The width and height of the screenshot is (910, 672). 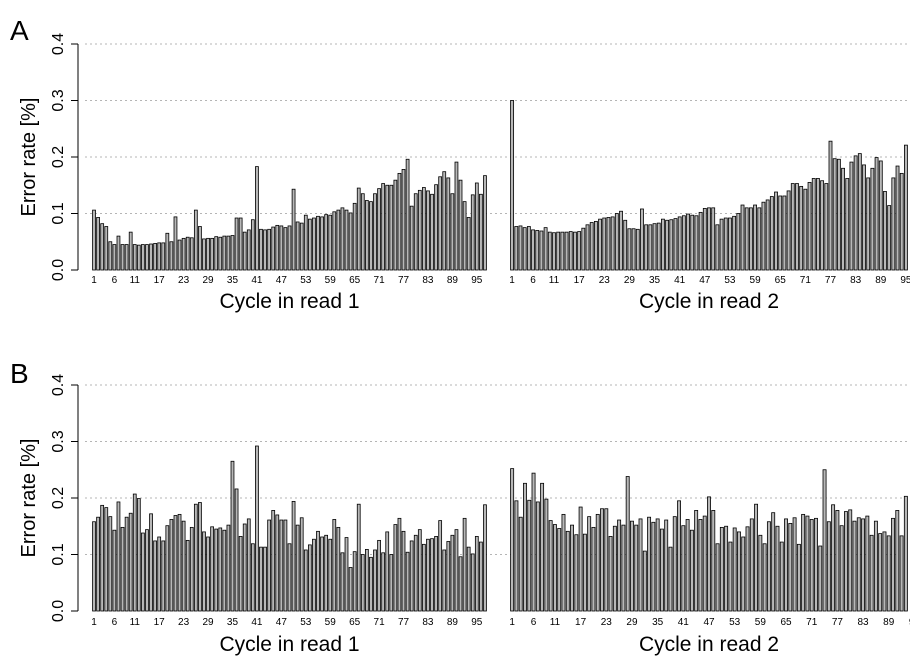 What do you see at coordinates (905, 280) in the screenshot?
I see `x-tick-label: 95` at bounding box center [905, 280].